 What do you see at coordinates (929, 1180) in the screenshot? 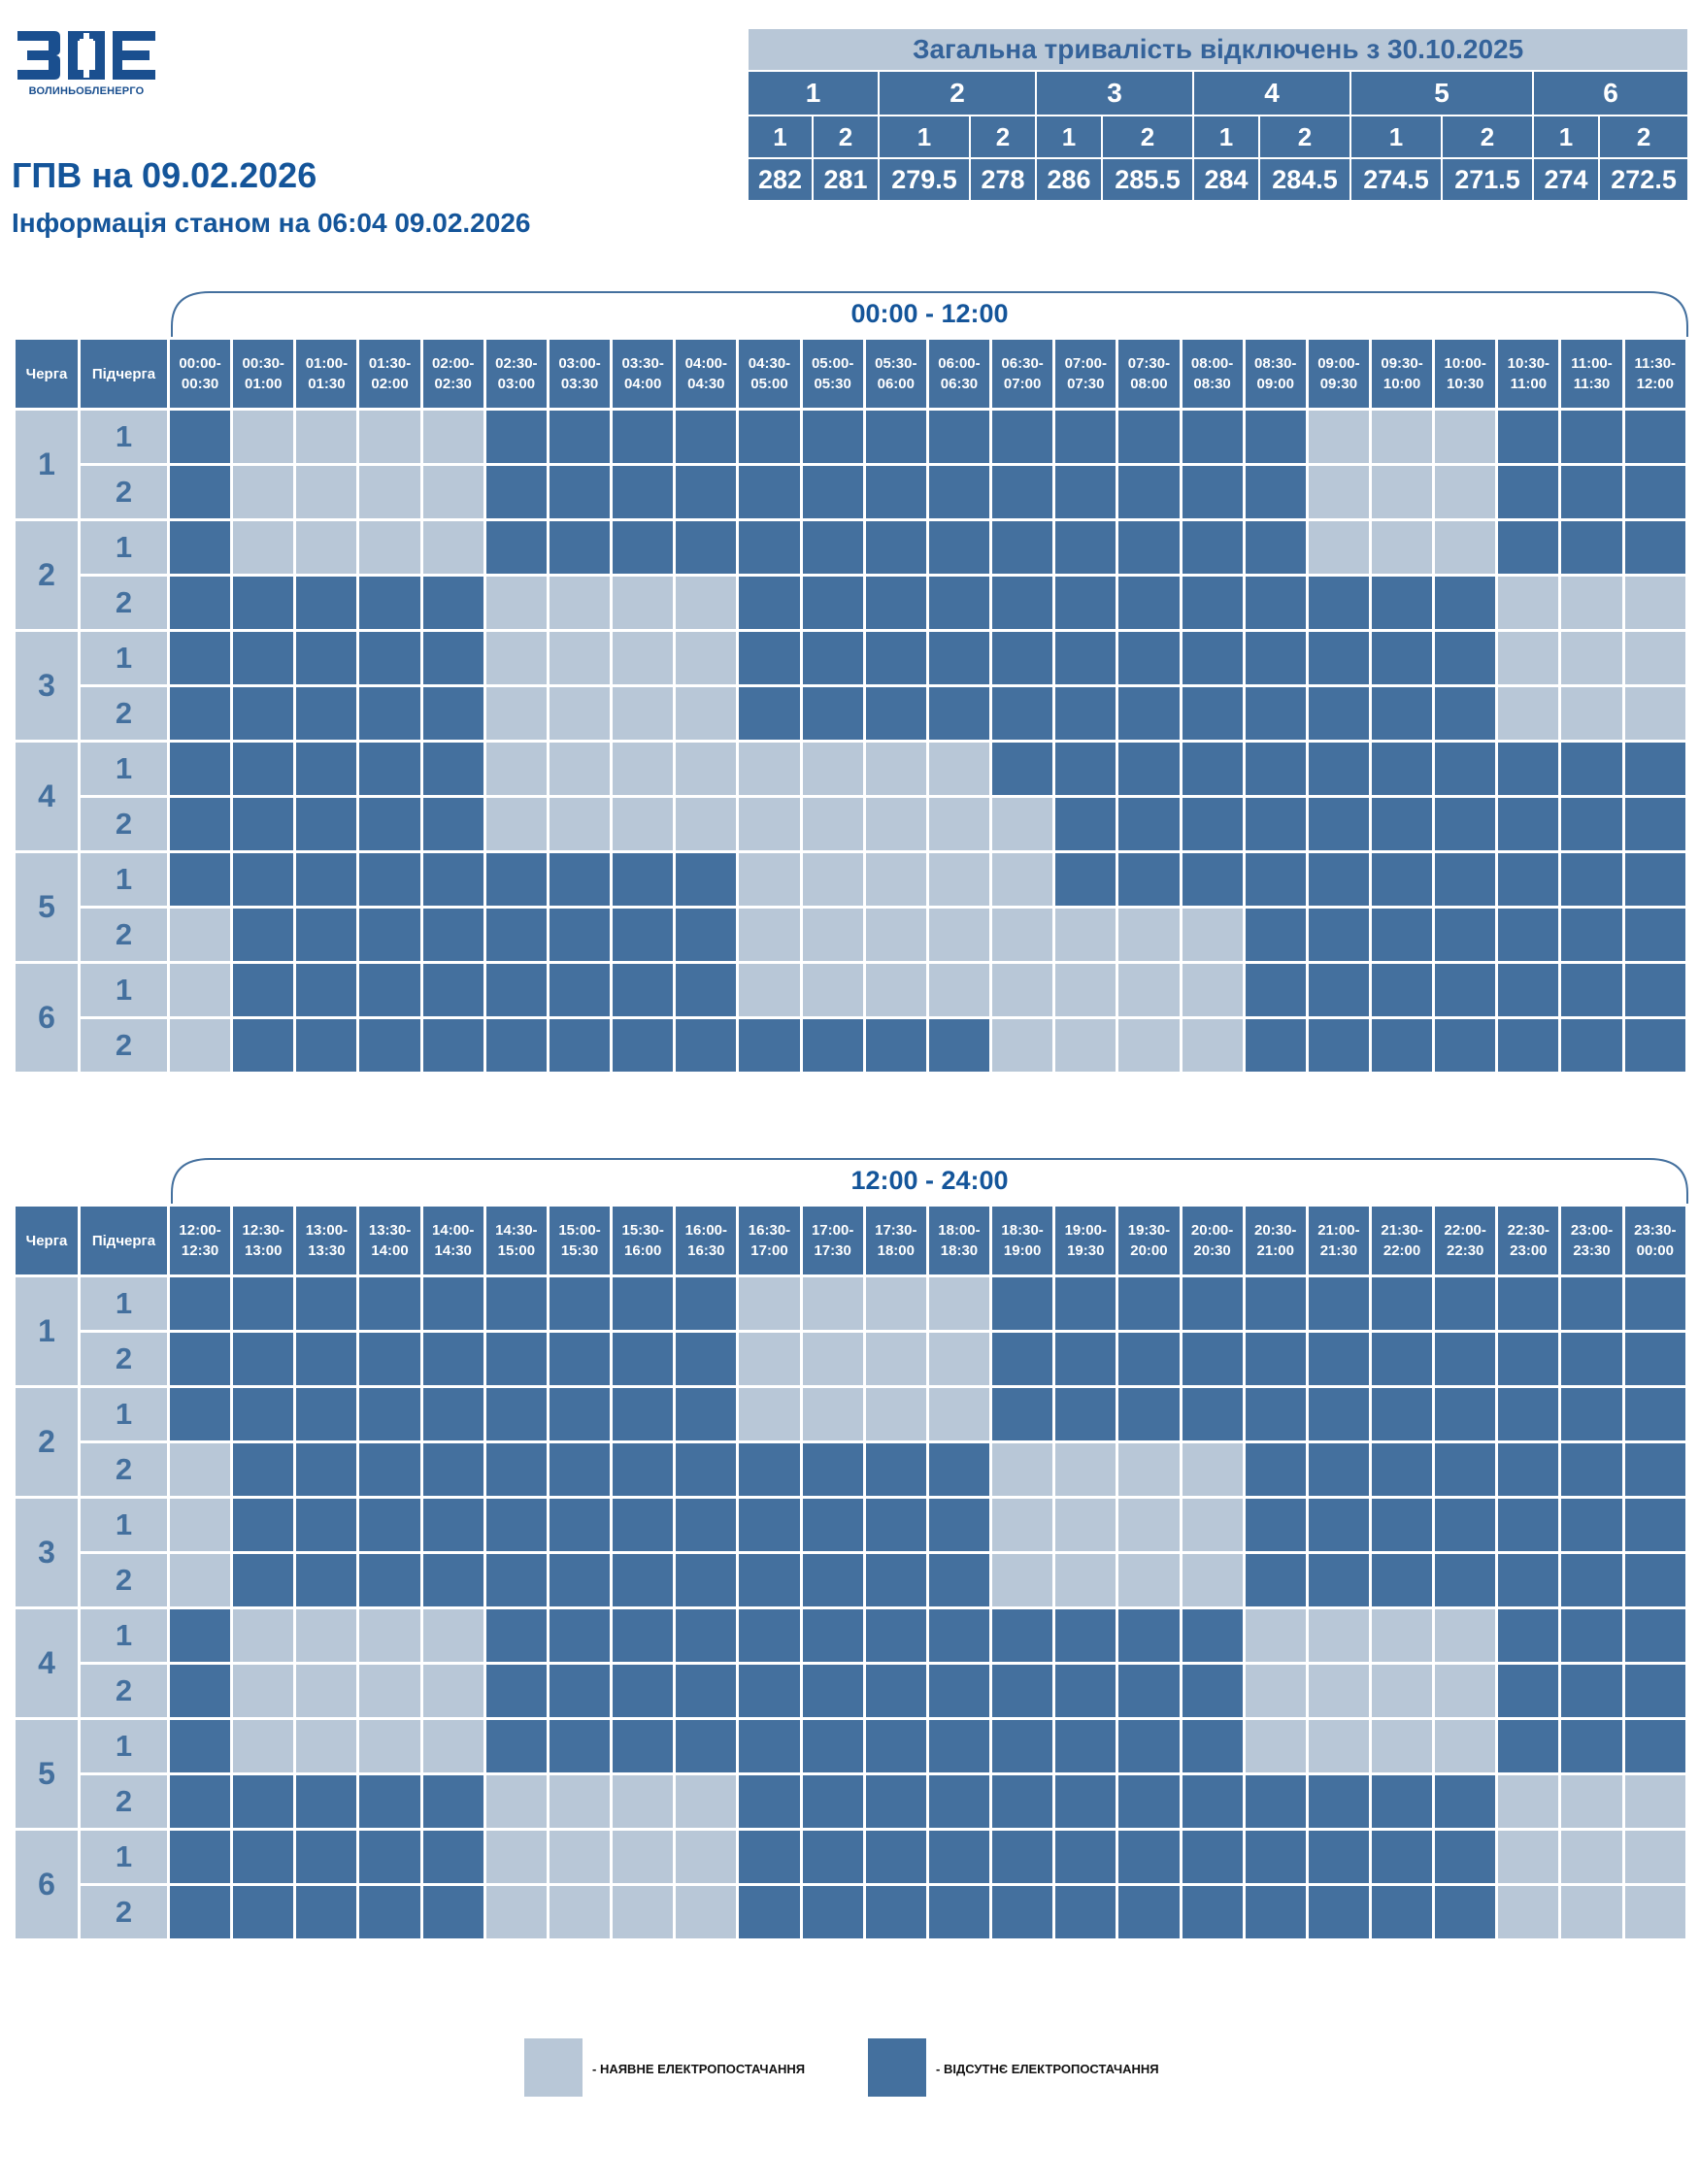
I see `second-half-range-label: 12:00 - 24:00` at bounding box center [929, 1180].